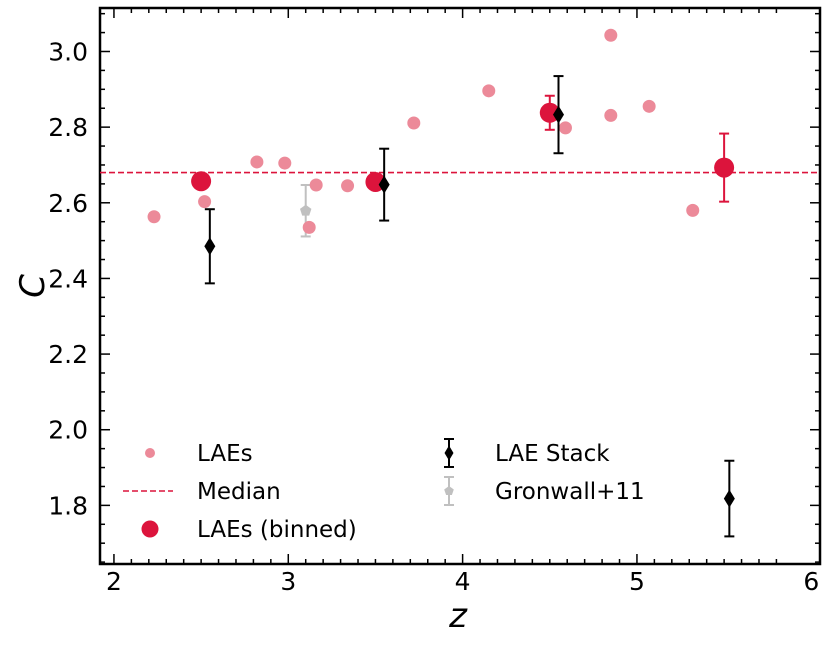 The height and width of the screenshot is (646, 830). I want to click on legend-median-label: Median, so click(239, 492).